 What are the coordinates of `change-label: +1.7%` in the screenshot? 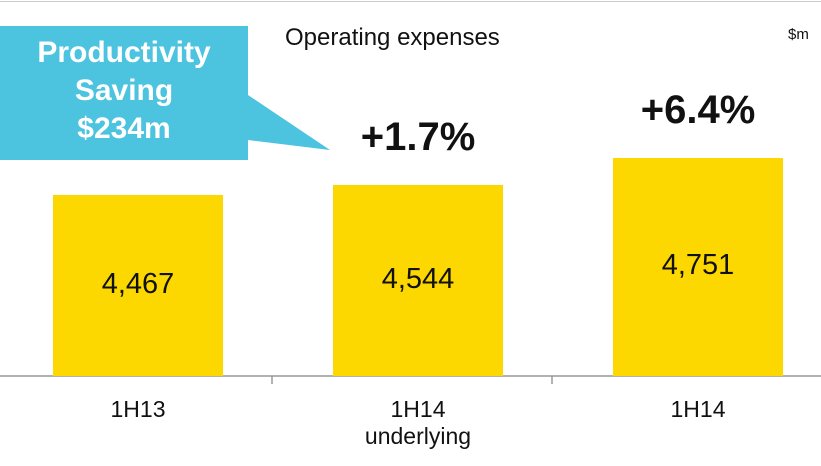 It's located at (418, 137).